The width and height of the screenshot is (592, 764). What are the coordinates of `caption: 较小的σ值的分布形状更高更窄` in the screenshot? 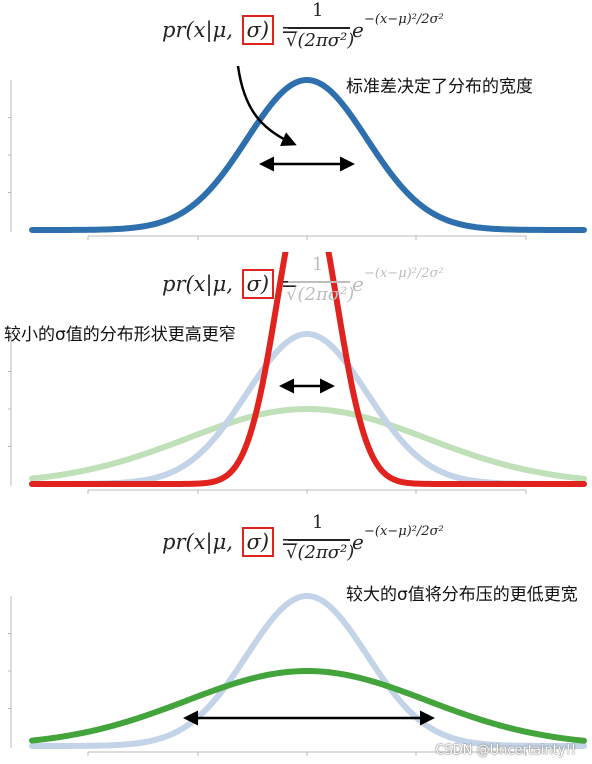 It's located at (120, 335).